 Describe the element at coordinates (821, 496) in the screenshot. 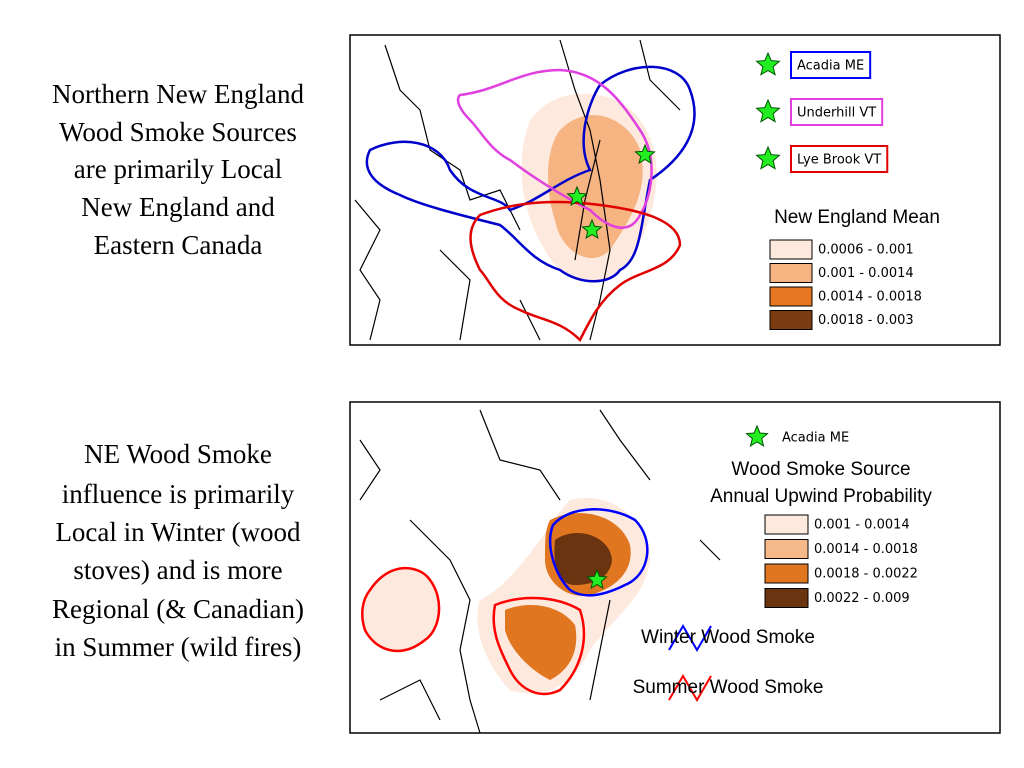

I see `legend-title: Annual Upwind Probability` at that location.